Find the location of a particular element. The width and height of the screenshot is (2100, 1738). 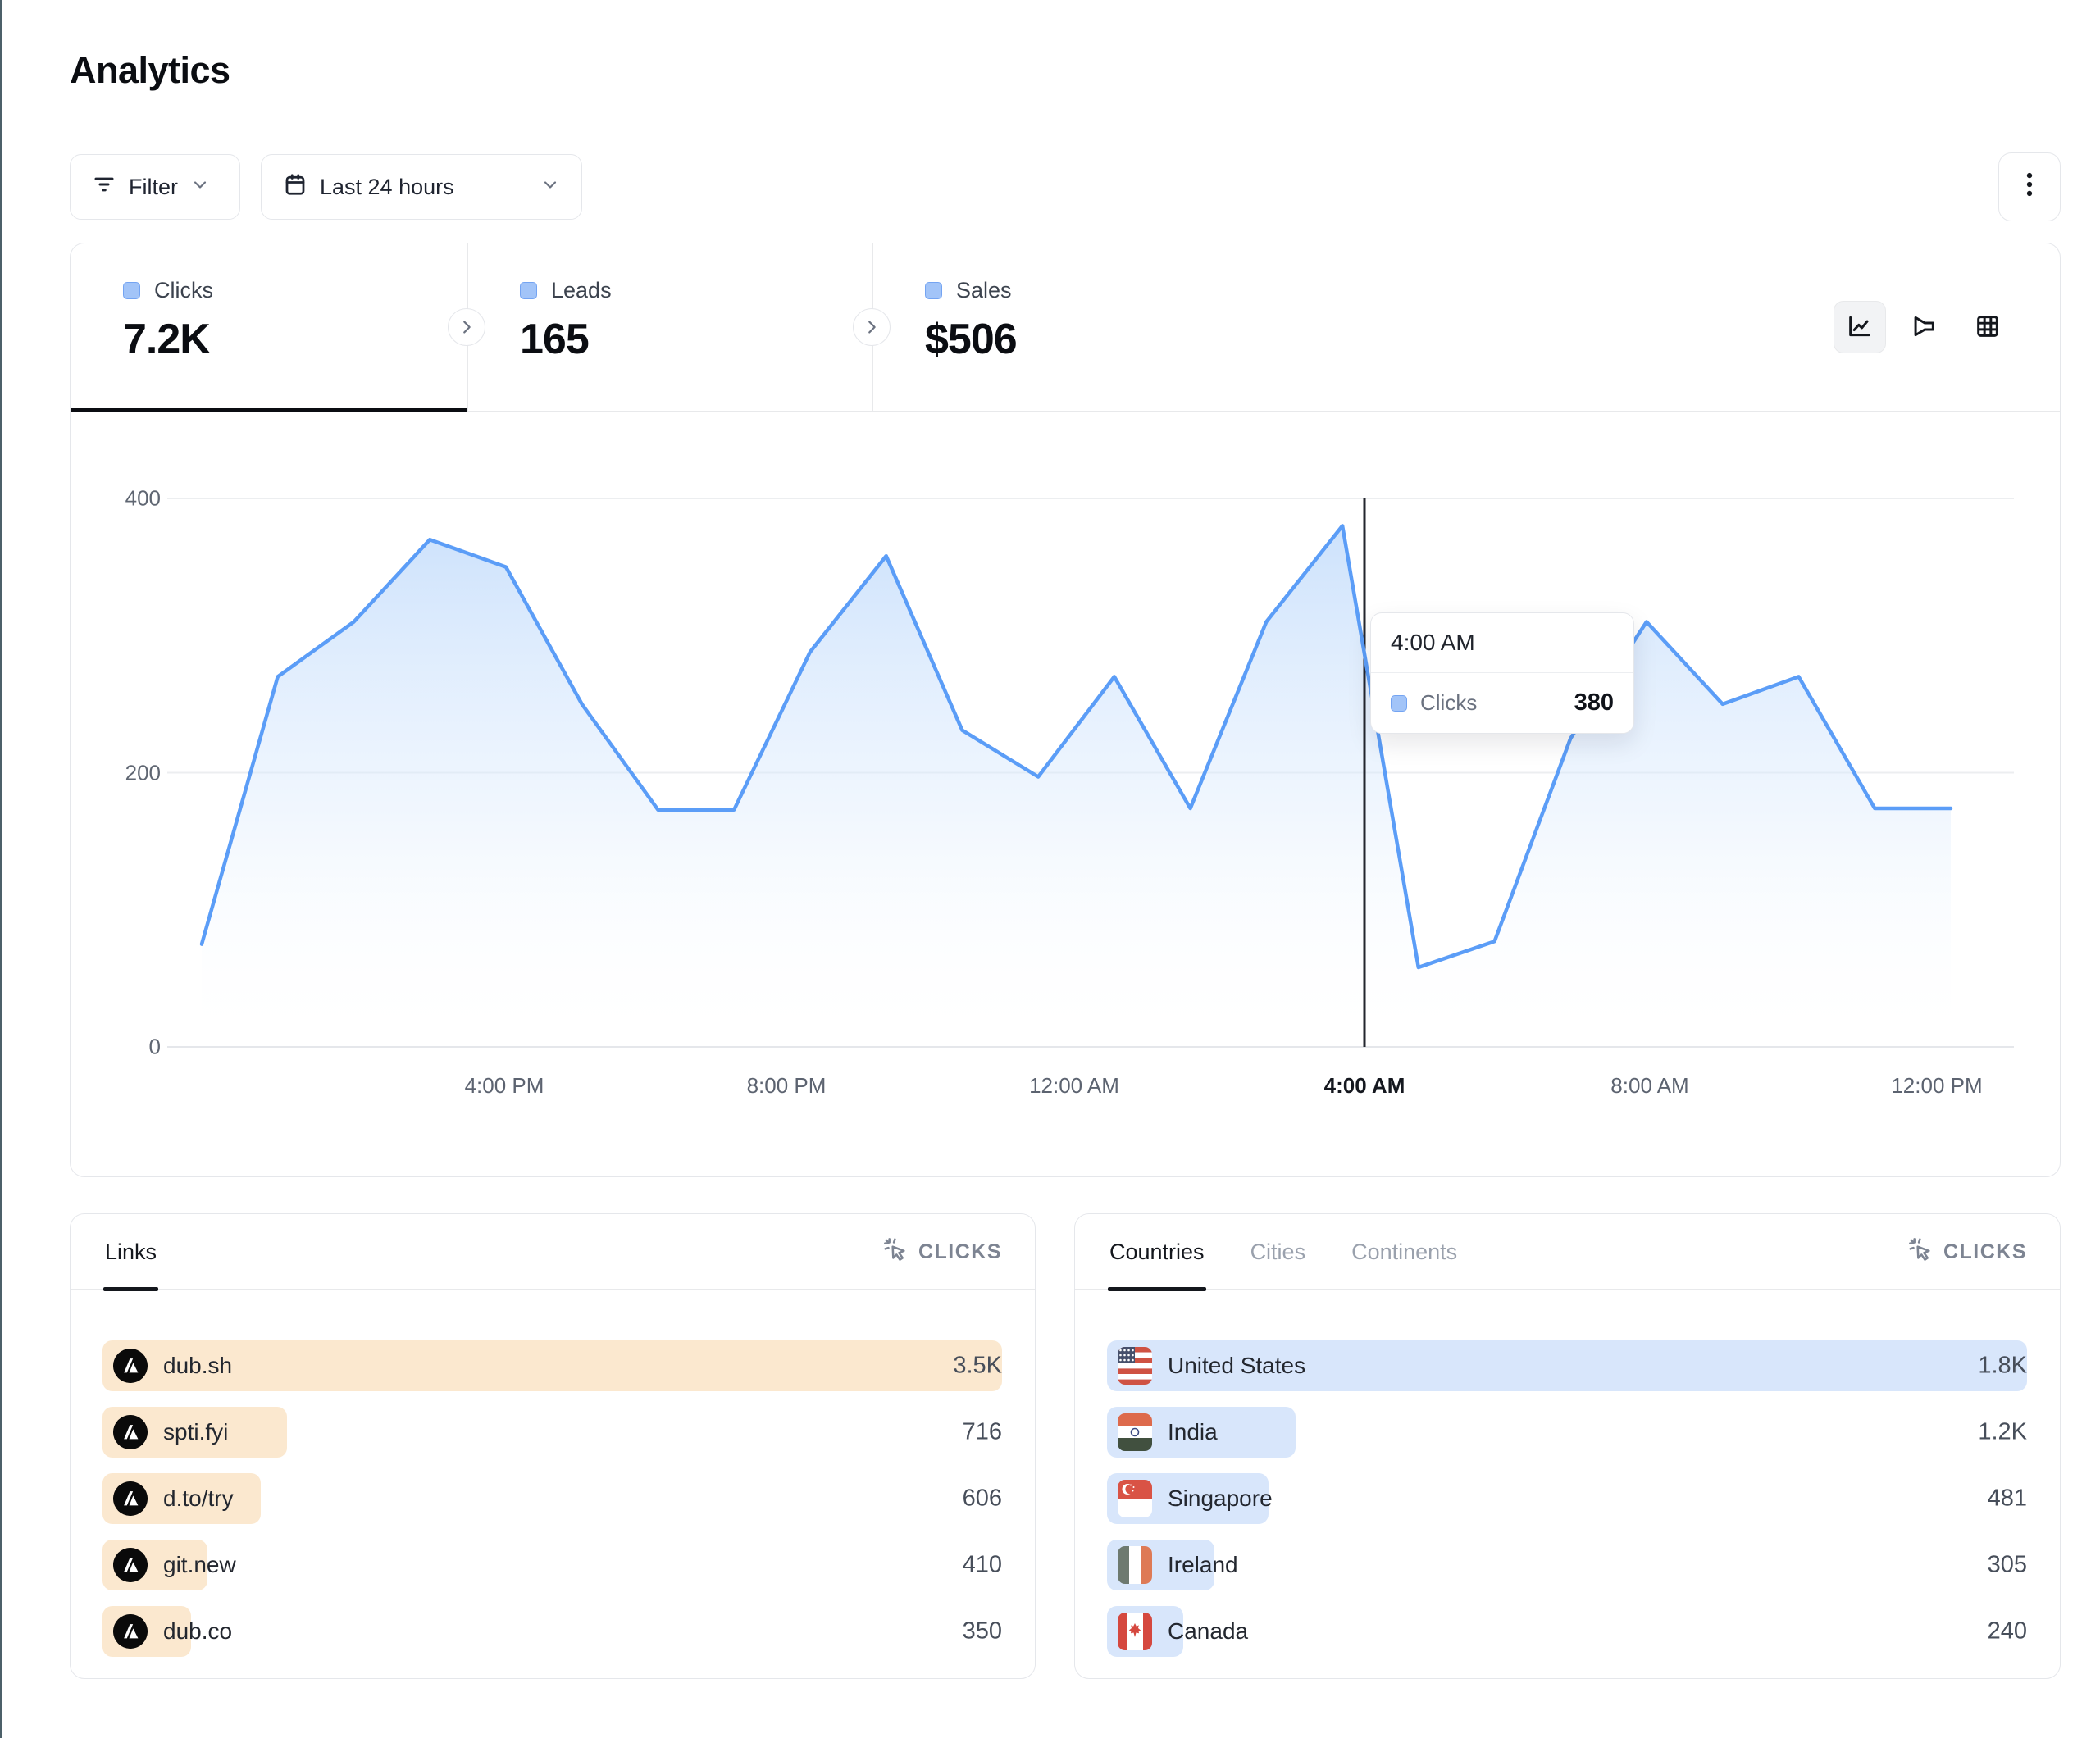

row-value: 3.5K is located at coordinates (977, 1365).